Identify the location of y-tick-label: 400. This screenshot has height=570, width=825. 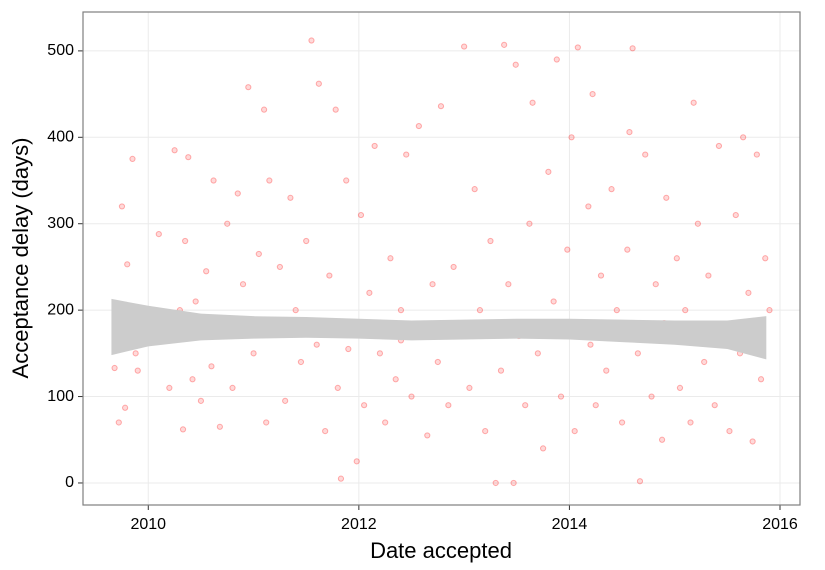
(60, 137).